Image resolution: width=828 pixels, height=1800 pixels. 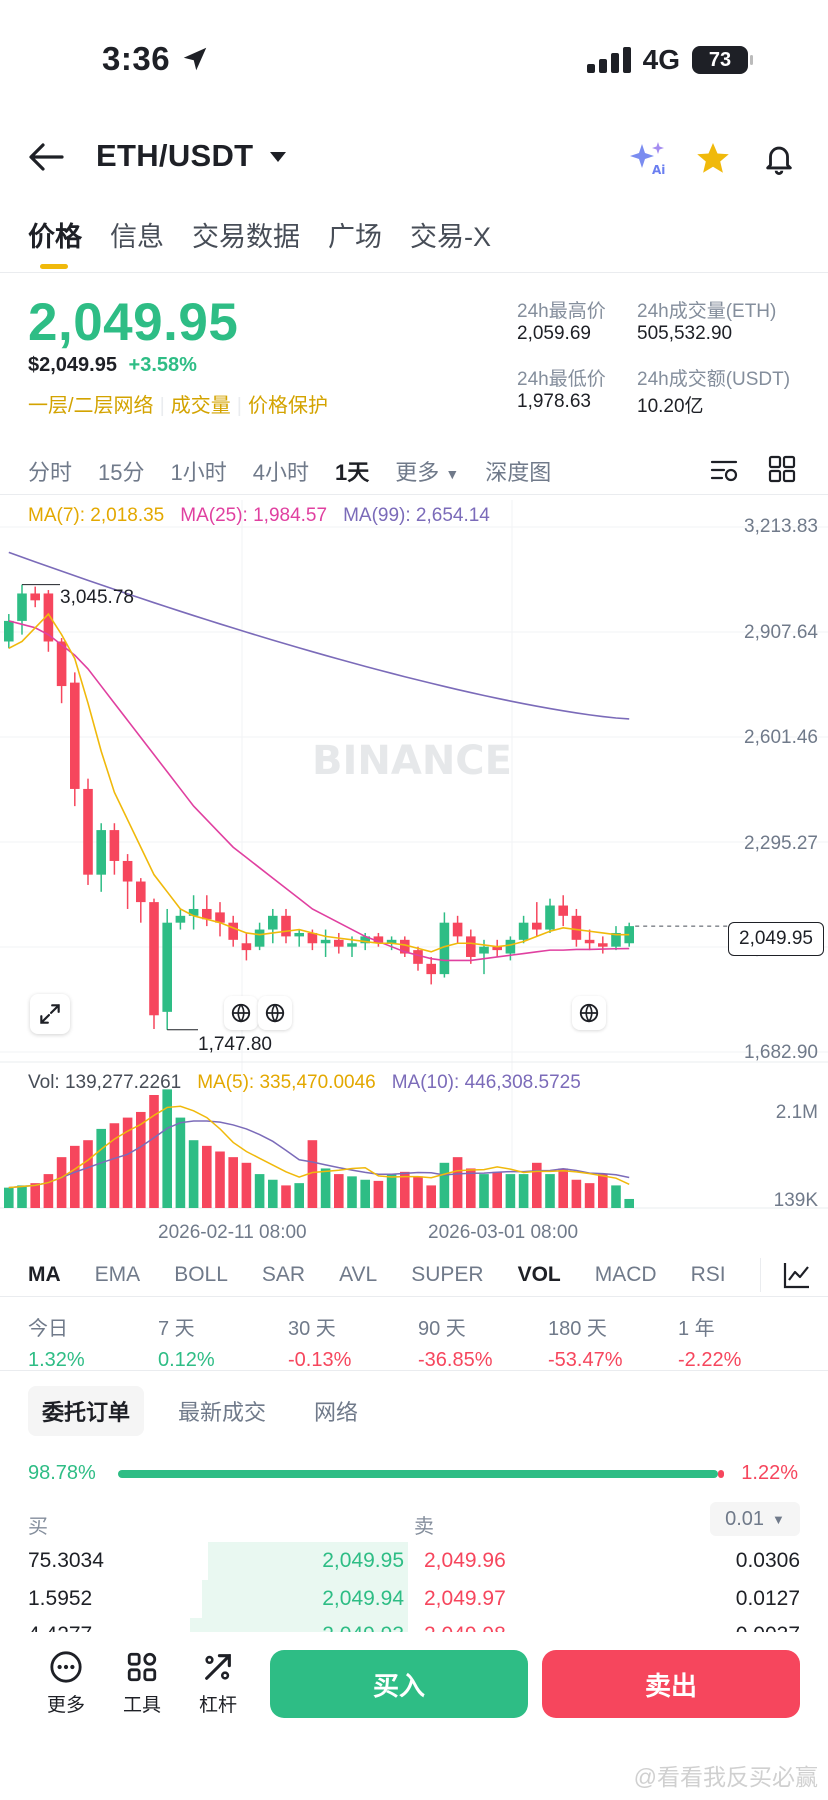 What do you see at coordinates (280, 472) in the screenshot?
I see `interval-4h: 4小时` at bounding box center [280, 472].